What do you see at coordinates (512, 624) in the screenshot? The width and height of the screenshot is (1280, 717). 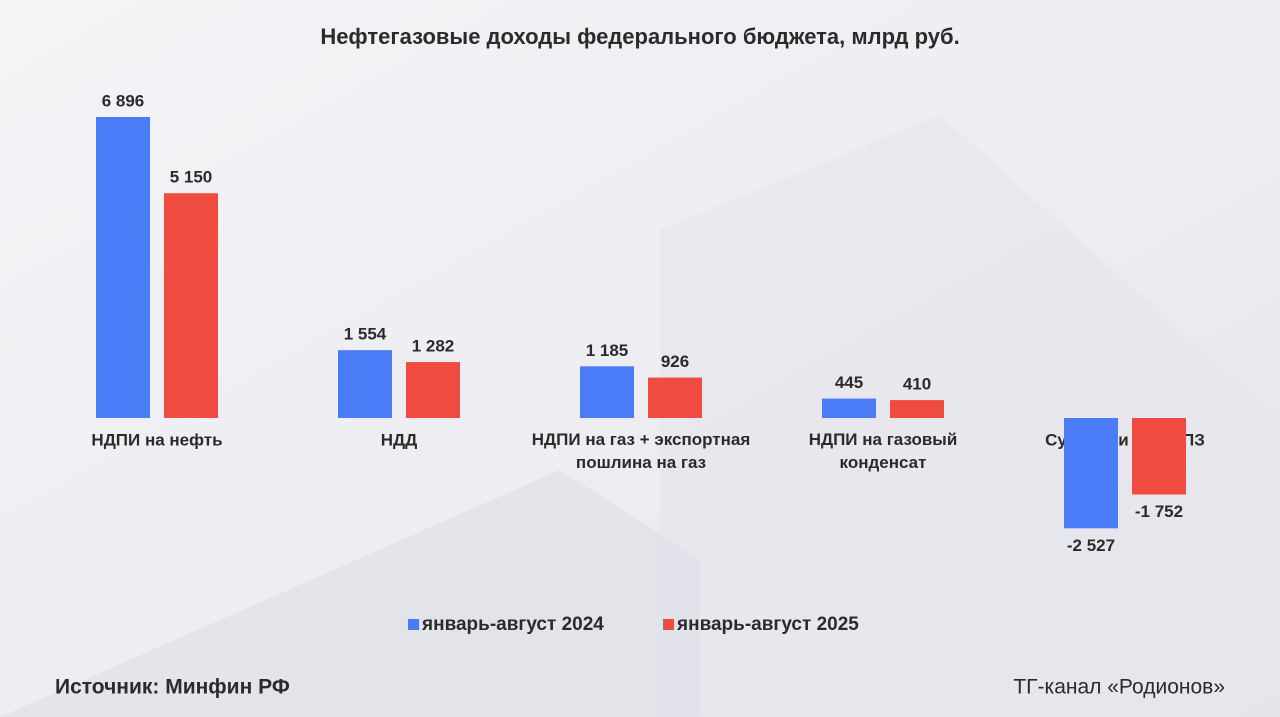 I see `legend-label: январь-август 2024` at bounding box center [512, 624].